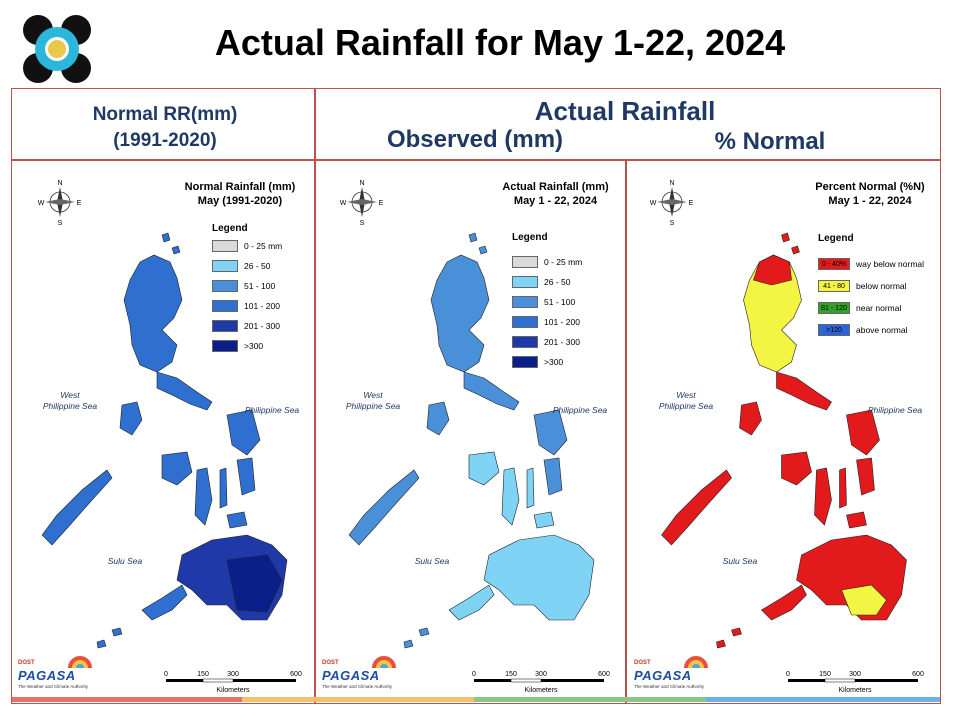  I want to click on legend-swatch: >120, so click(834, 330).